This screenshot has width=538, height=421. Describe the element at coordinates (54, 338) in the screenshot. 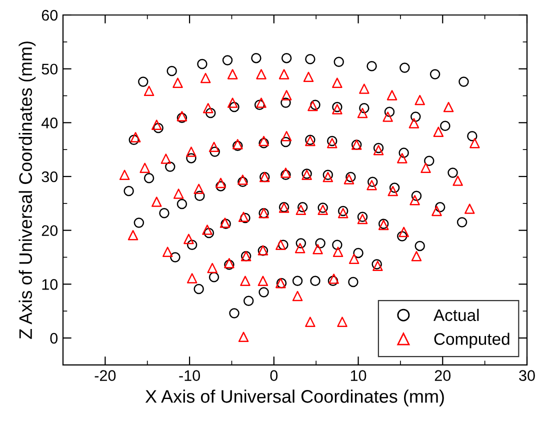

I see `y-tick-label: 0` at that location.